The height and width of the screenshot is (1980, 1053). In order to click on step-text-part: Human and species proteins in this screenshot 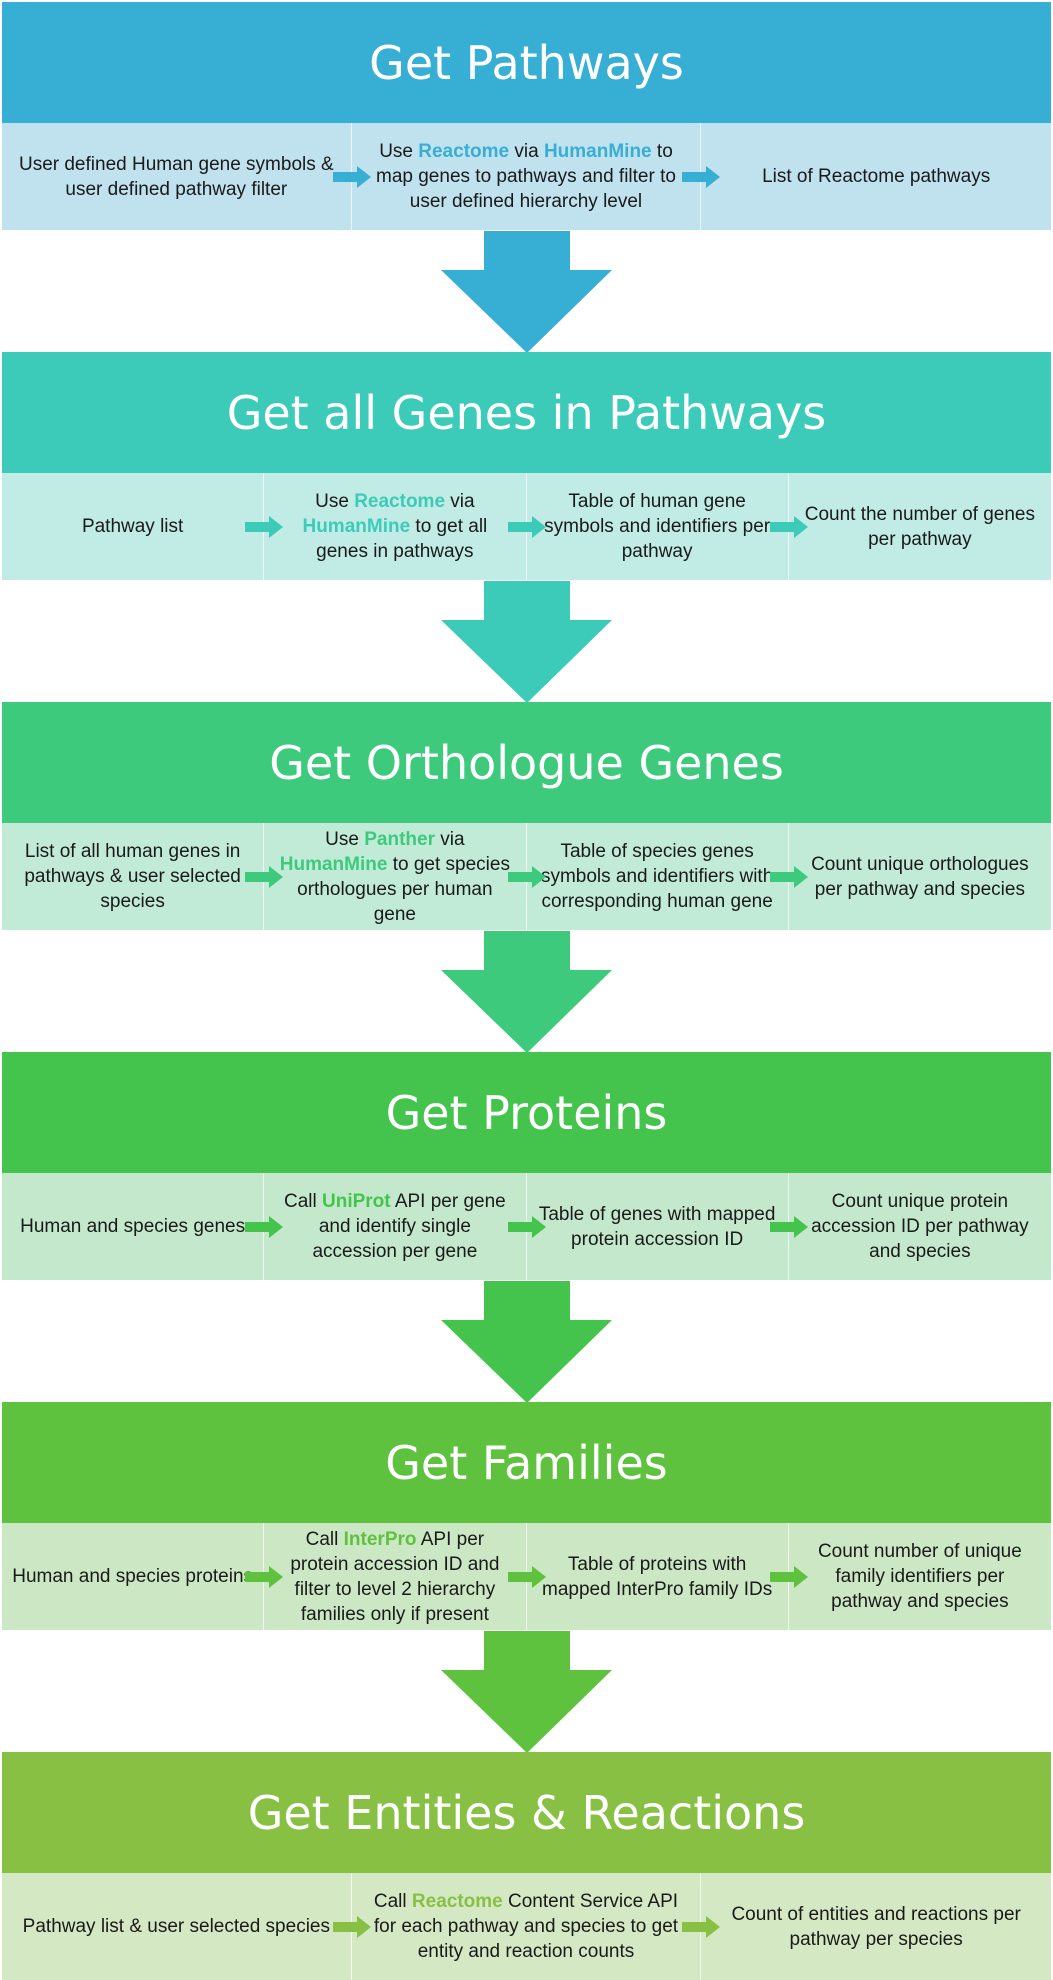, I will do `click(133, 1576)`.